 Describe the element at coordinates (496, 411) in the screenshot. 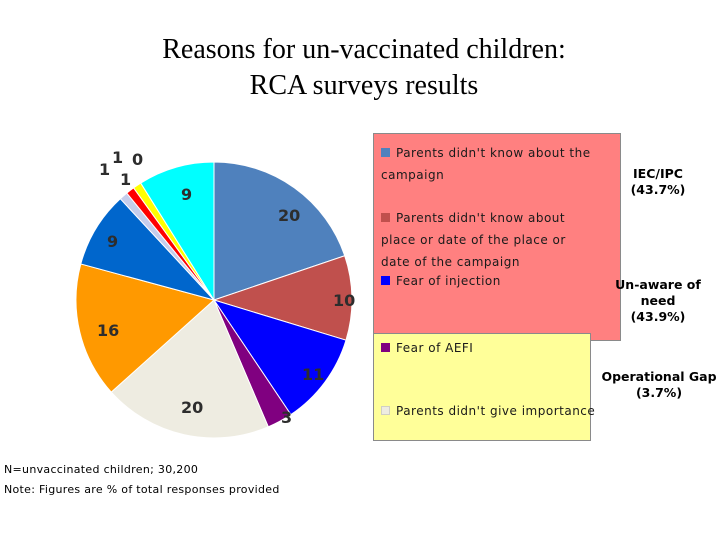

I see `legend-label: Parents didn't give importance` at that location.